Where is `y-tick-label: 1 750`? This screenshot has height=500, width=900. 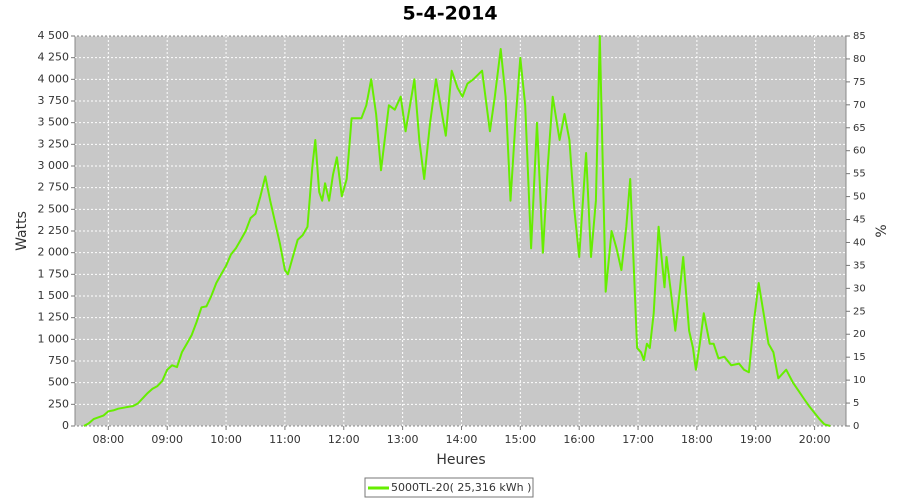 y-tick-label: 1 750 is located at coordinates (54, 273).